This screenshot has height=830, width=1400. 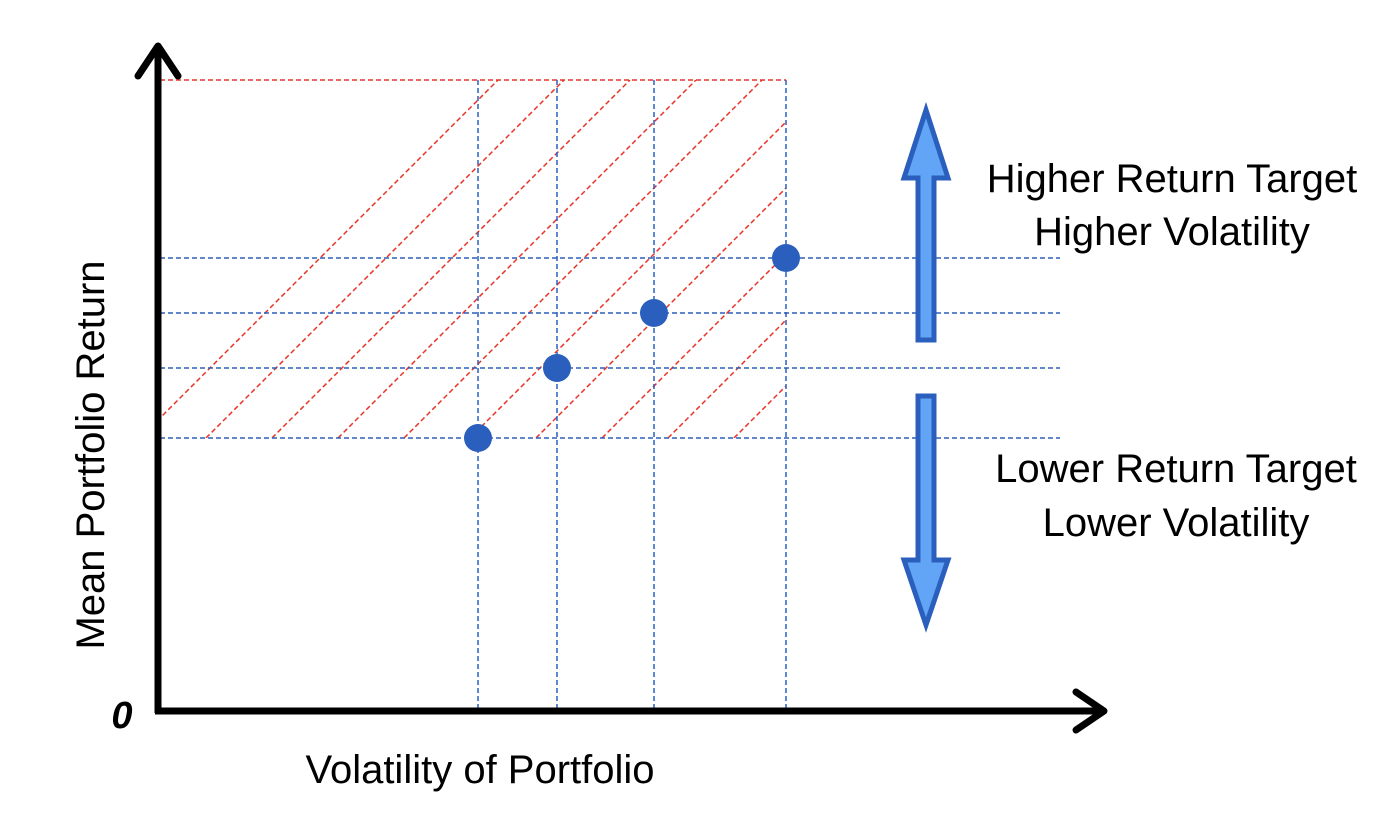 I want to click on higher-return-target-label: Higher Return Target, so click(x=1172, y=179).